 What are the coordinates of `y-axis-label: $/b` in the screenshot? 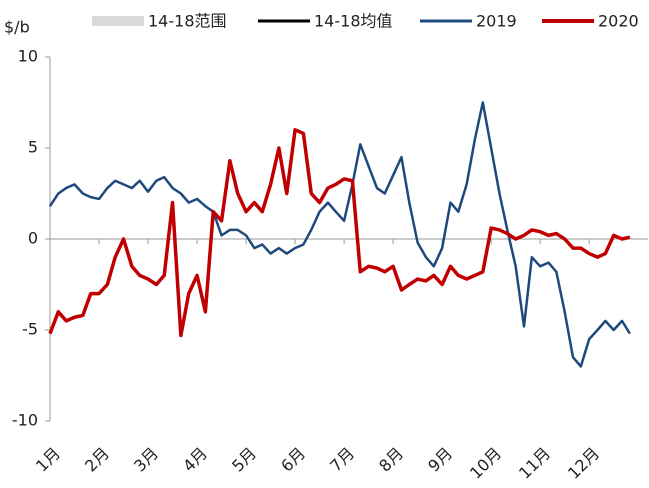 It's located at (17, 27).